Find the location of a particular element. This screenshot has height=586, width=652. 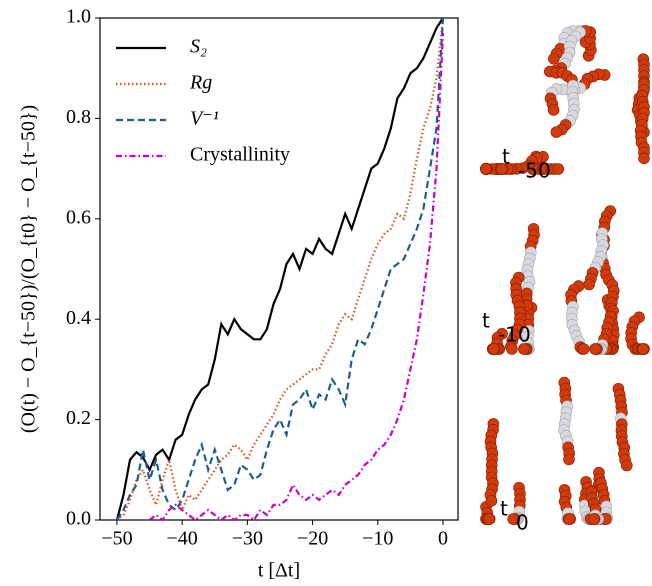

y-tick-label: 0.2 is located at coordinates (78, 418).